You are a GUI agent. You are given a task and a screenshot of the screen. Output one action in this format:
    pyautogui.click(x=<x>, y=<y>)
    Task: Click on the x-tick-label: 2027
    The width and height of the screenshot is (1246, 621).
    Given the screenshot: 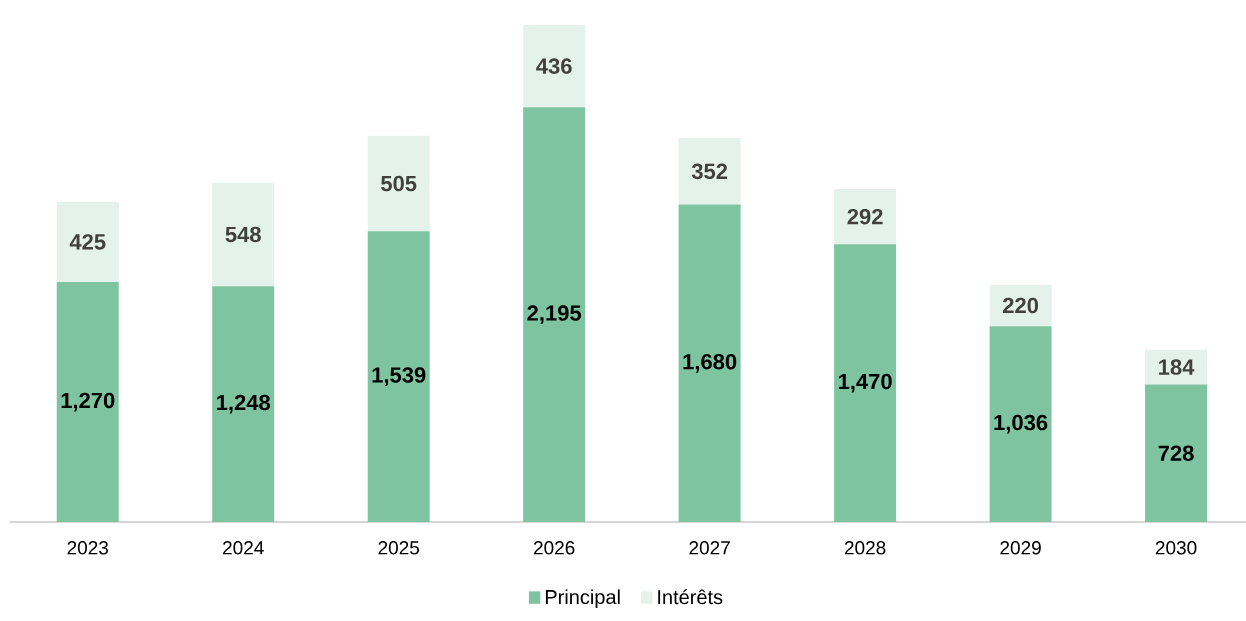 What is the action you would take?
    pyautogui.click(x=709, y=548)
    